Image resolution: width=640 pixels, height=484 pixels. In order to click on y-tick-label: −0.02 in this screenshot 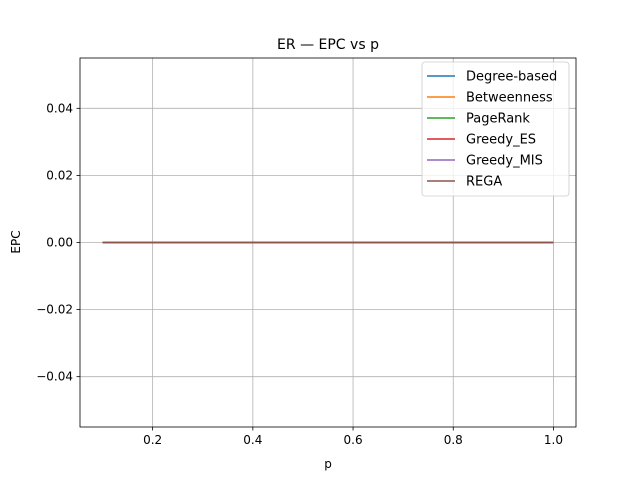, I will do `click(54, 310)`.